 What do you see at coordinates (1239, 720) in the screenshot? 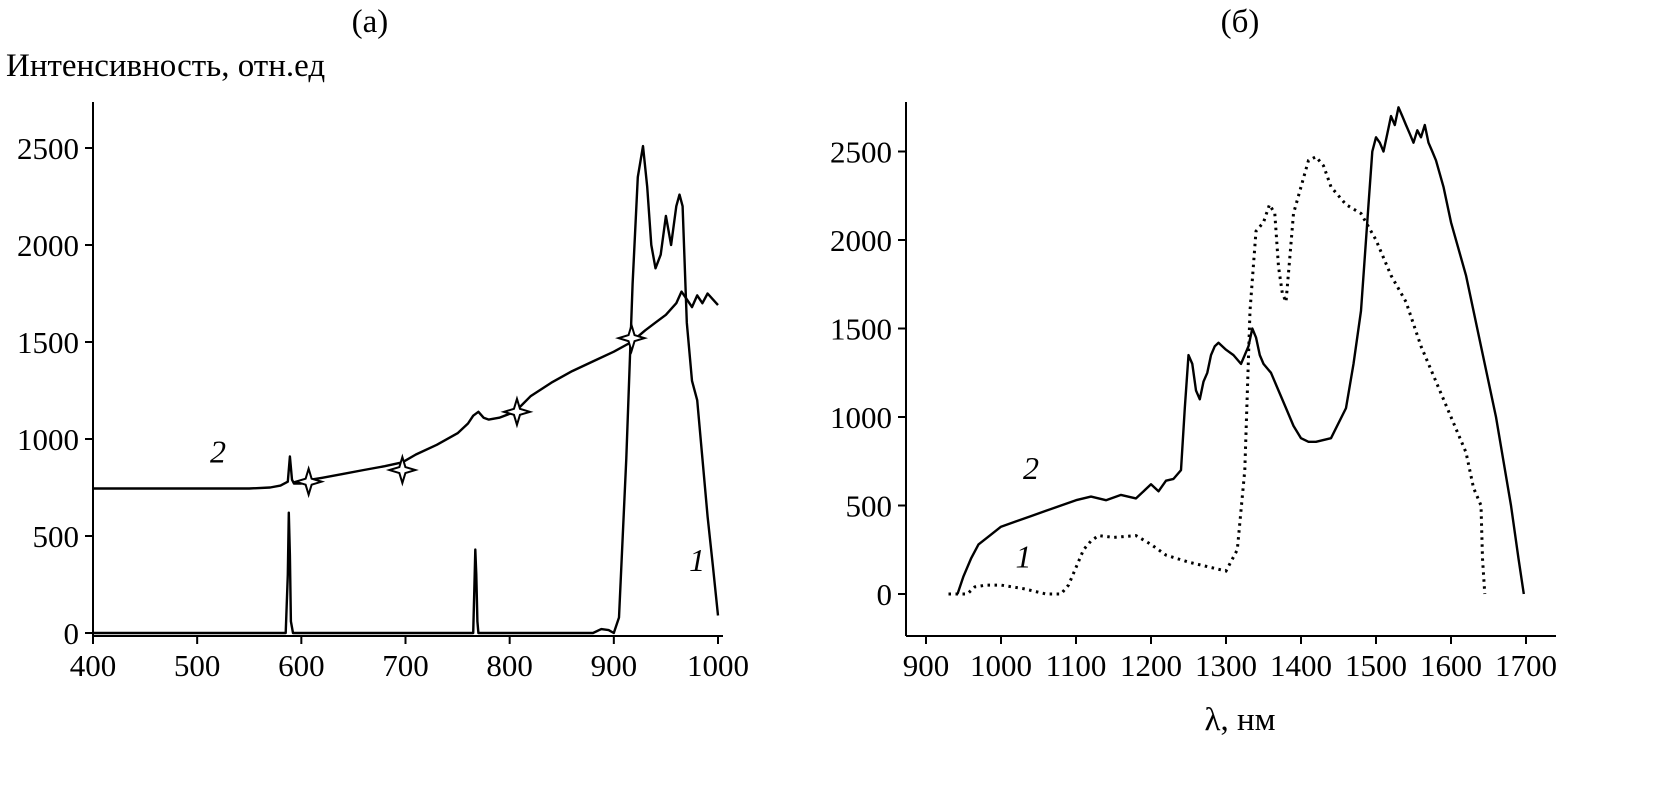
I see `panel-b-x-axis-title: λ, нм` at bounding box center [1239, 720].